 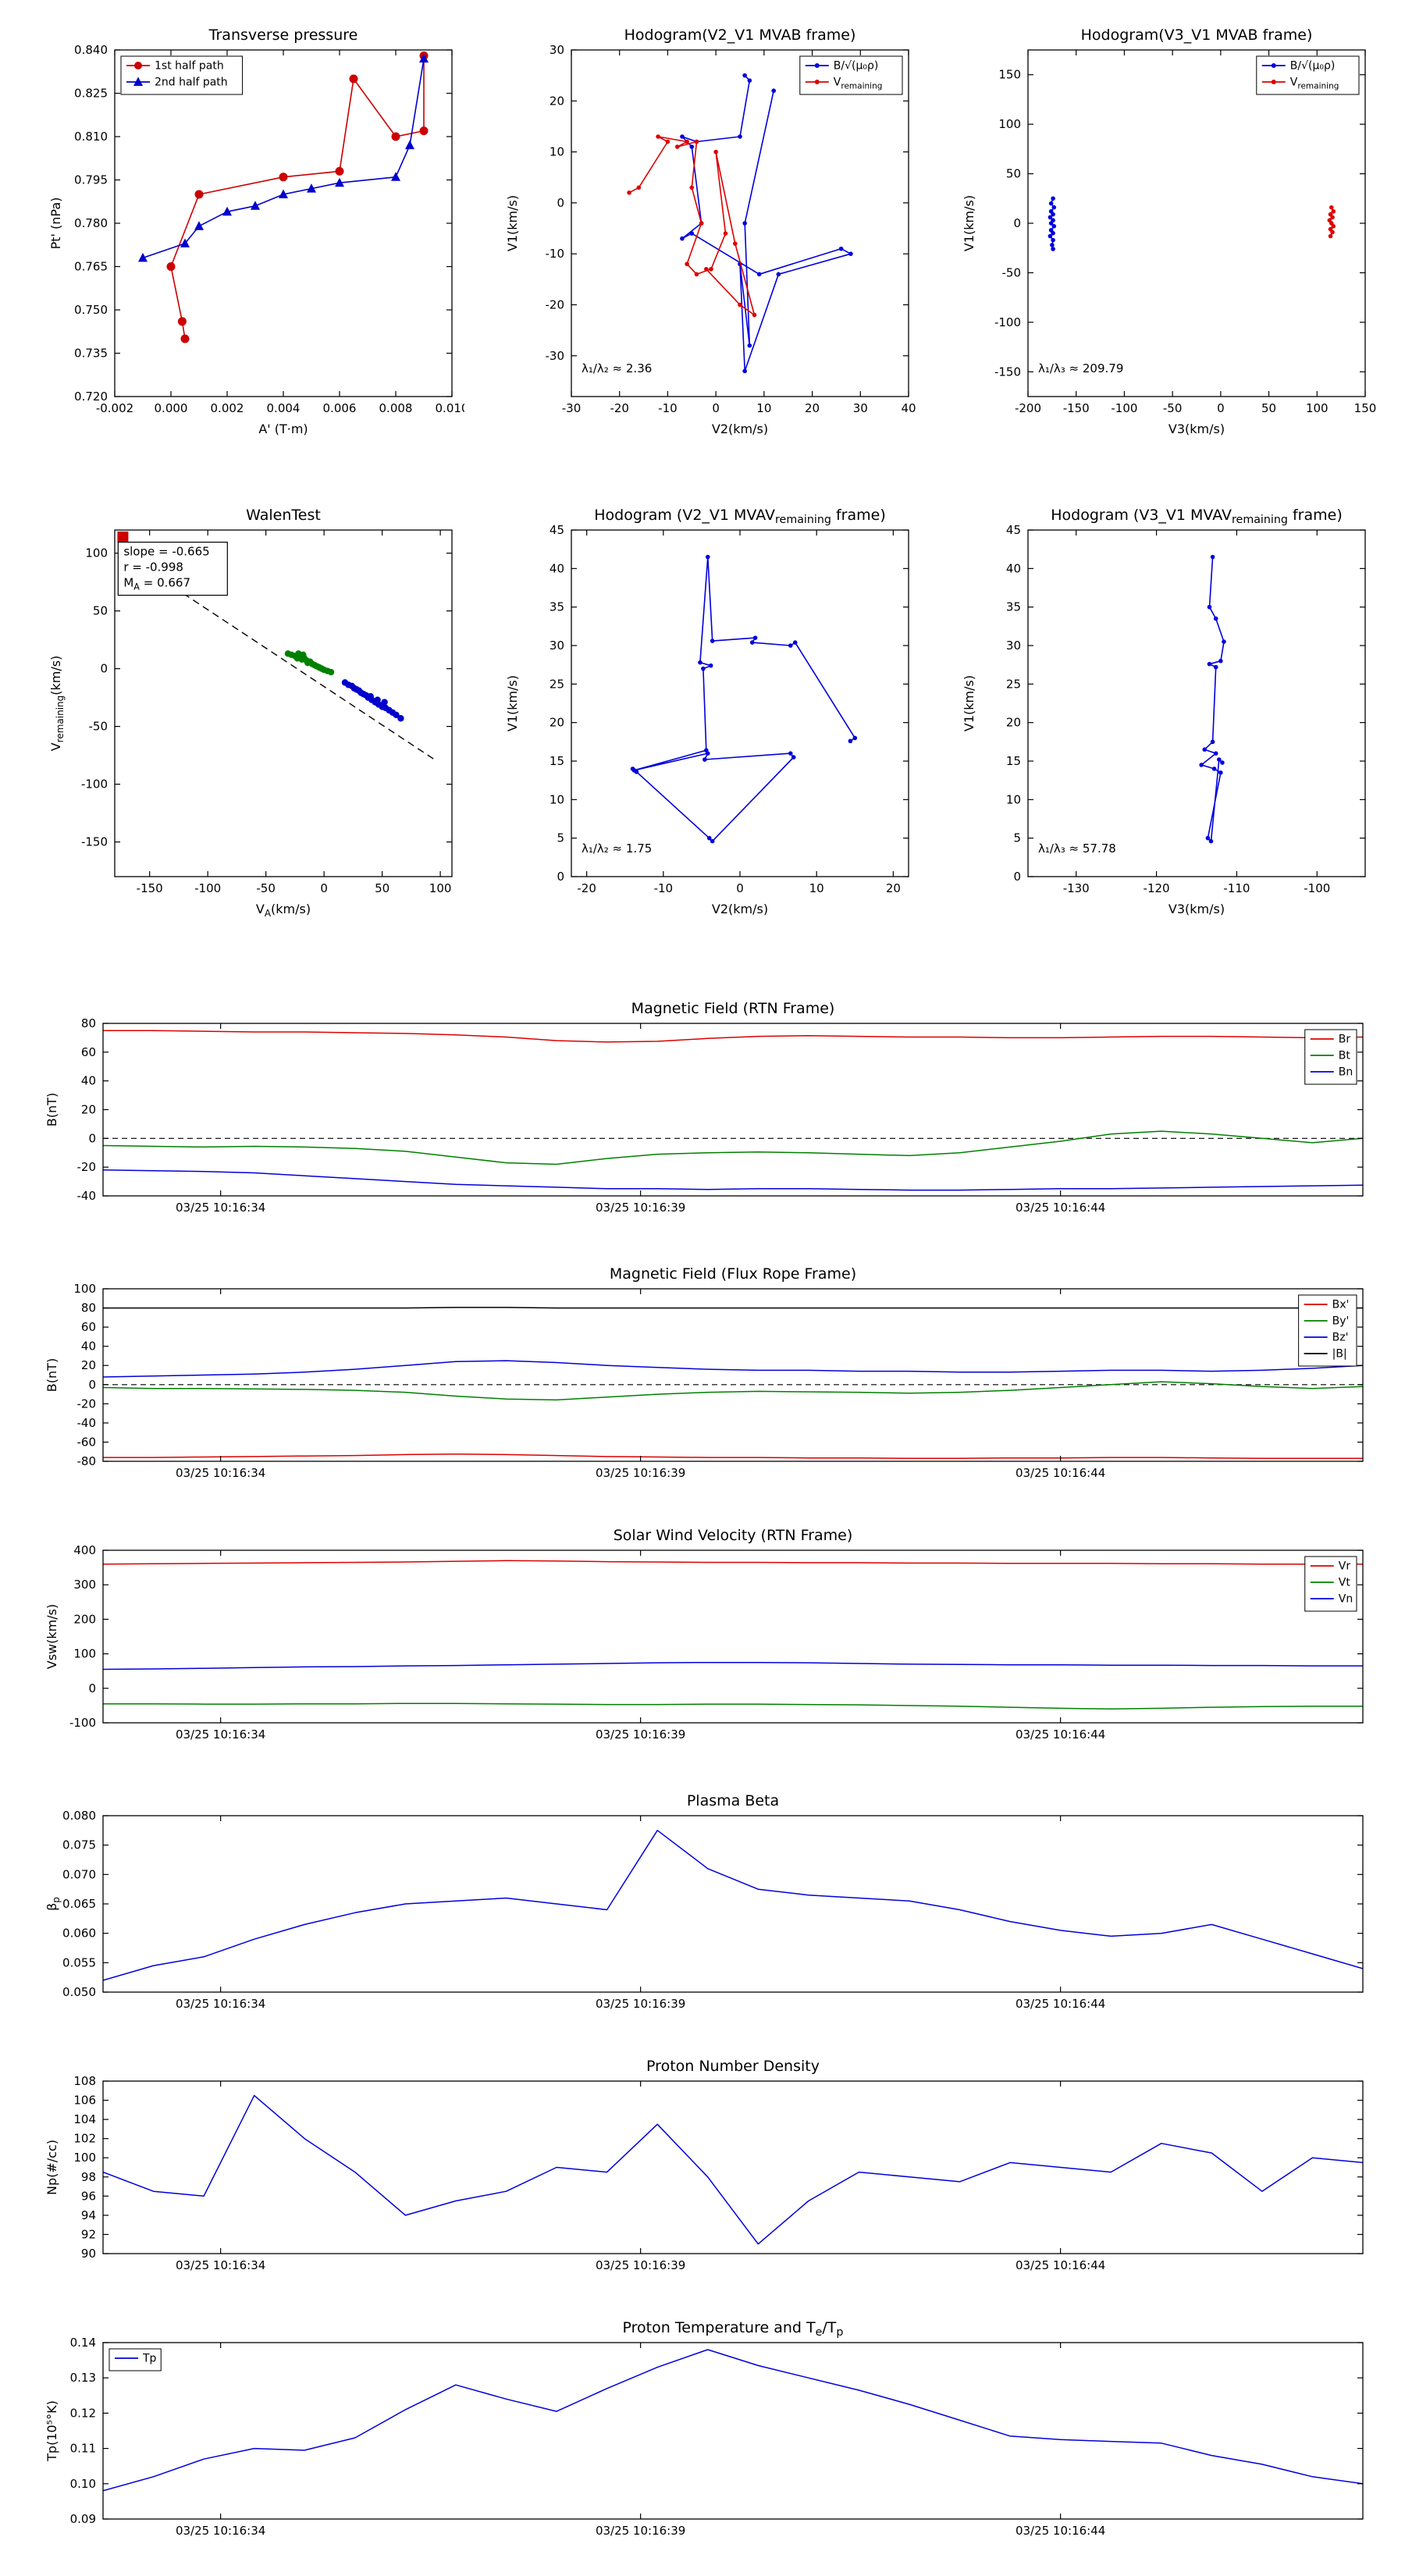 What do you see at coordinates (83, 2343) in the screenshot?
I see `svg-text: 0.14` at bounding box center [83, 2343].